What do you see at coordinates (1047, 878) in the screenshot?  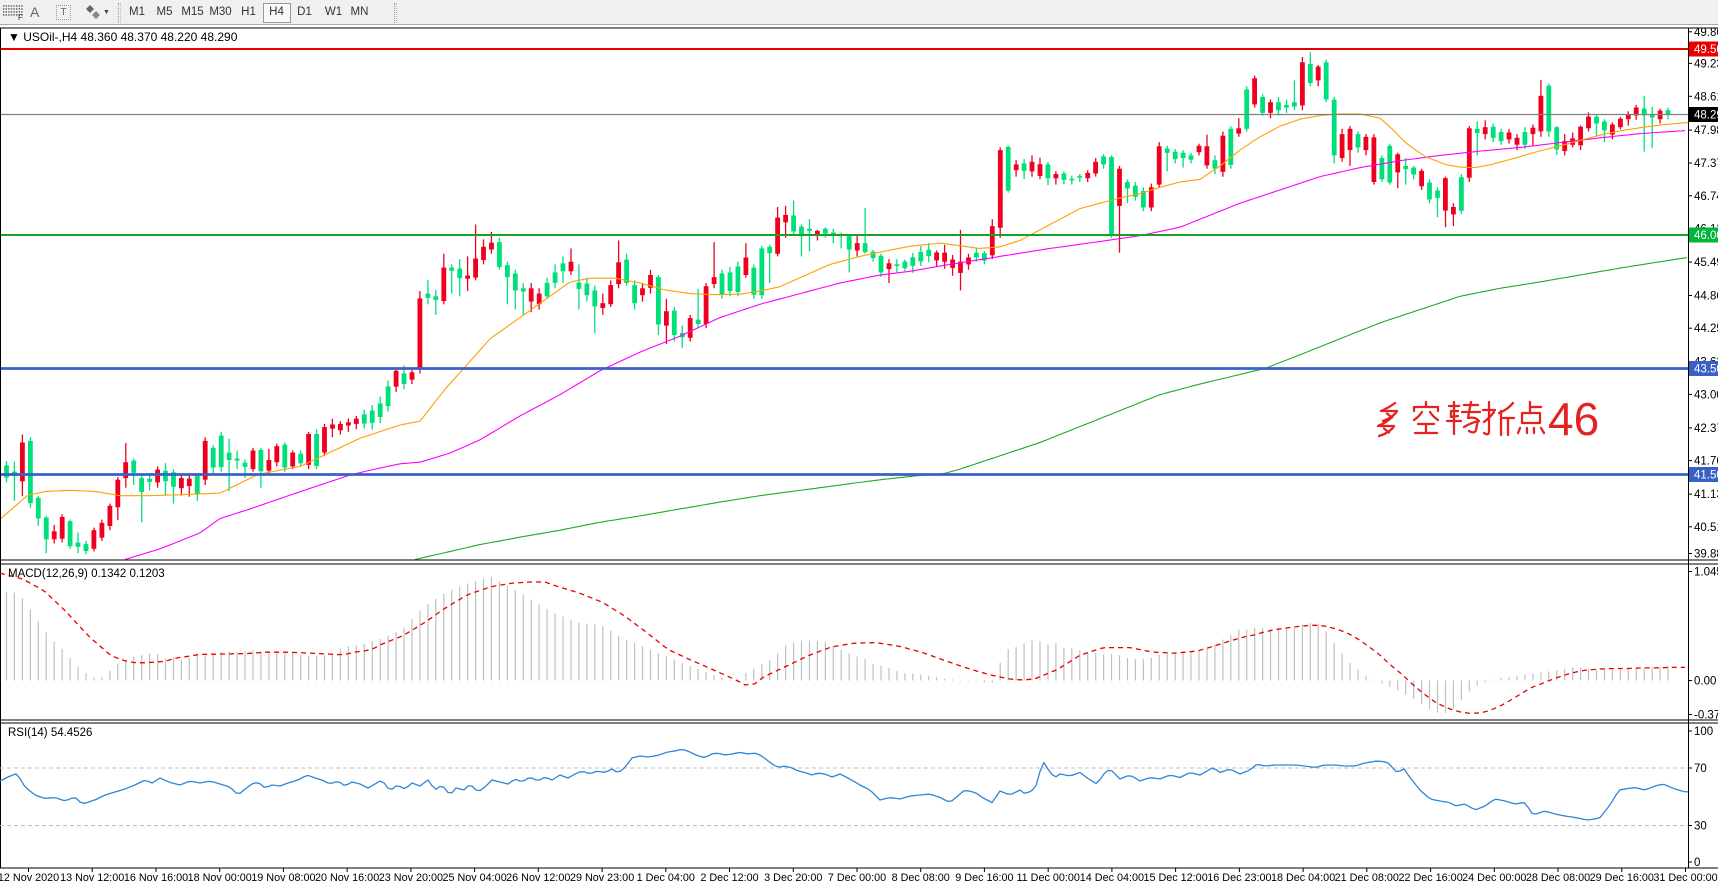 I see `svg-text: 11 Dec 00:00` at bounding box center [1047, 878].